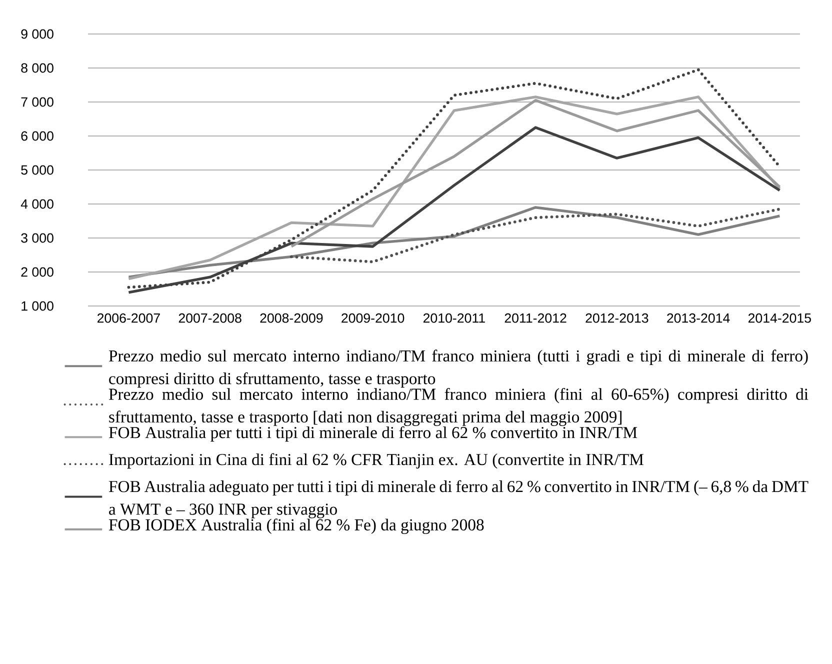 Image resolution: width=832 pixels, height=664 pixels. Describe the element at coordinates (291, 318) in the screenshot. I see `x-tick-label: 2008-2009` at that location.